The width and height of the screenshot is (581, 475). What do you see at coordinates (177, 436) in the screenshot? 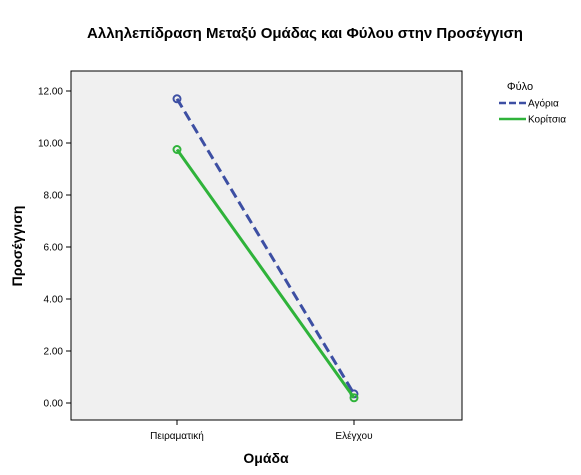
I see `x-tick-label: Πειραματική` at bounding box center [177, 436].